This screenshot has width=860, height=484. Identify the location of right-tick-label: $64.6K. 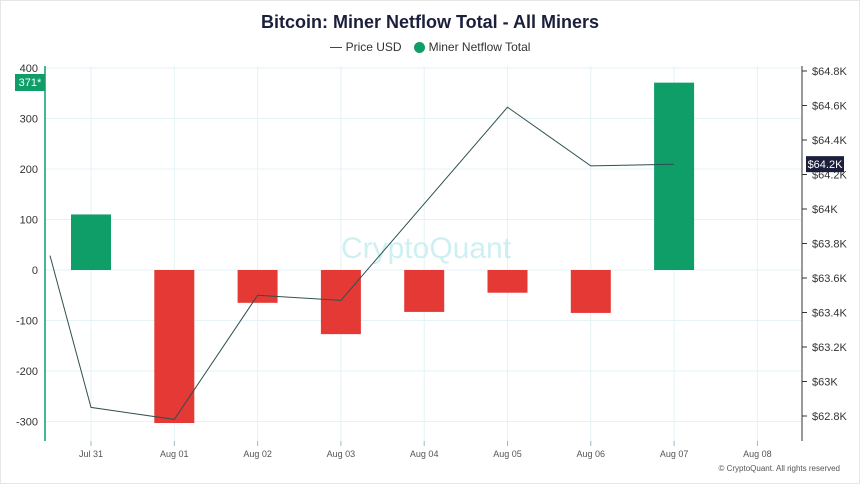
(830, 107).